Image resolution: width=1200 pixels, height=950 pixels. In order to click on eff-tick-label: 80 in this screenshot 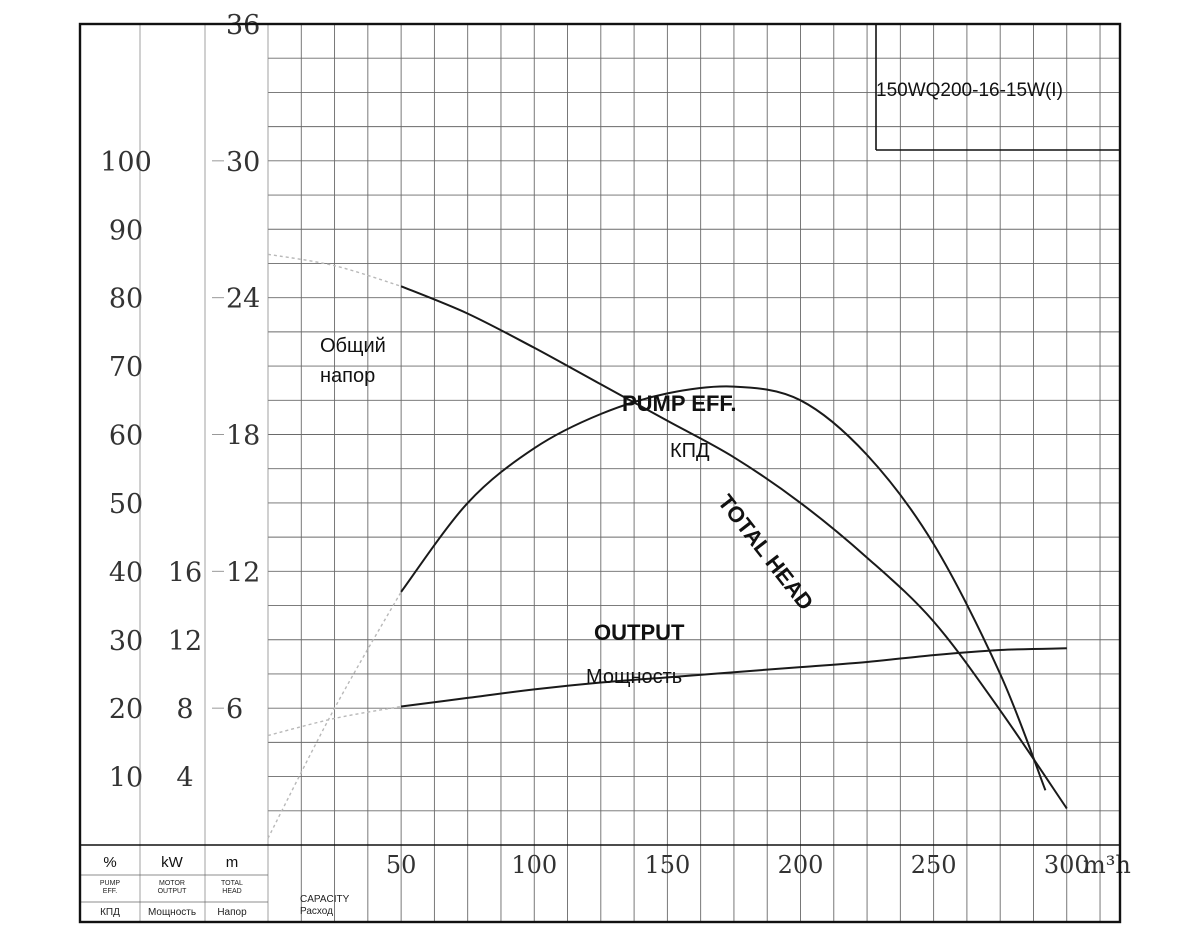, I will do `click(126, 299)`.